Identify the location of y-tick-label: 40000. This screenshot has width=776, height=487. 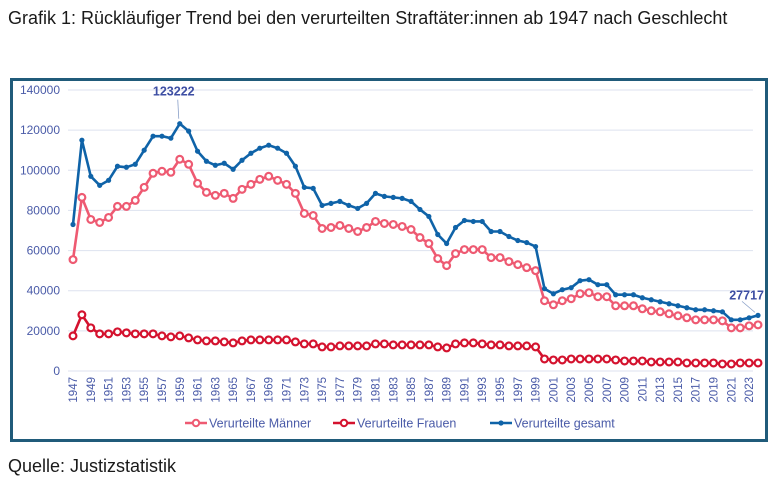
(44, 291).